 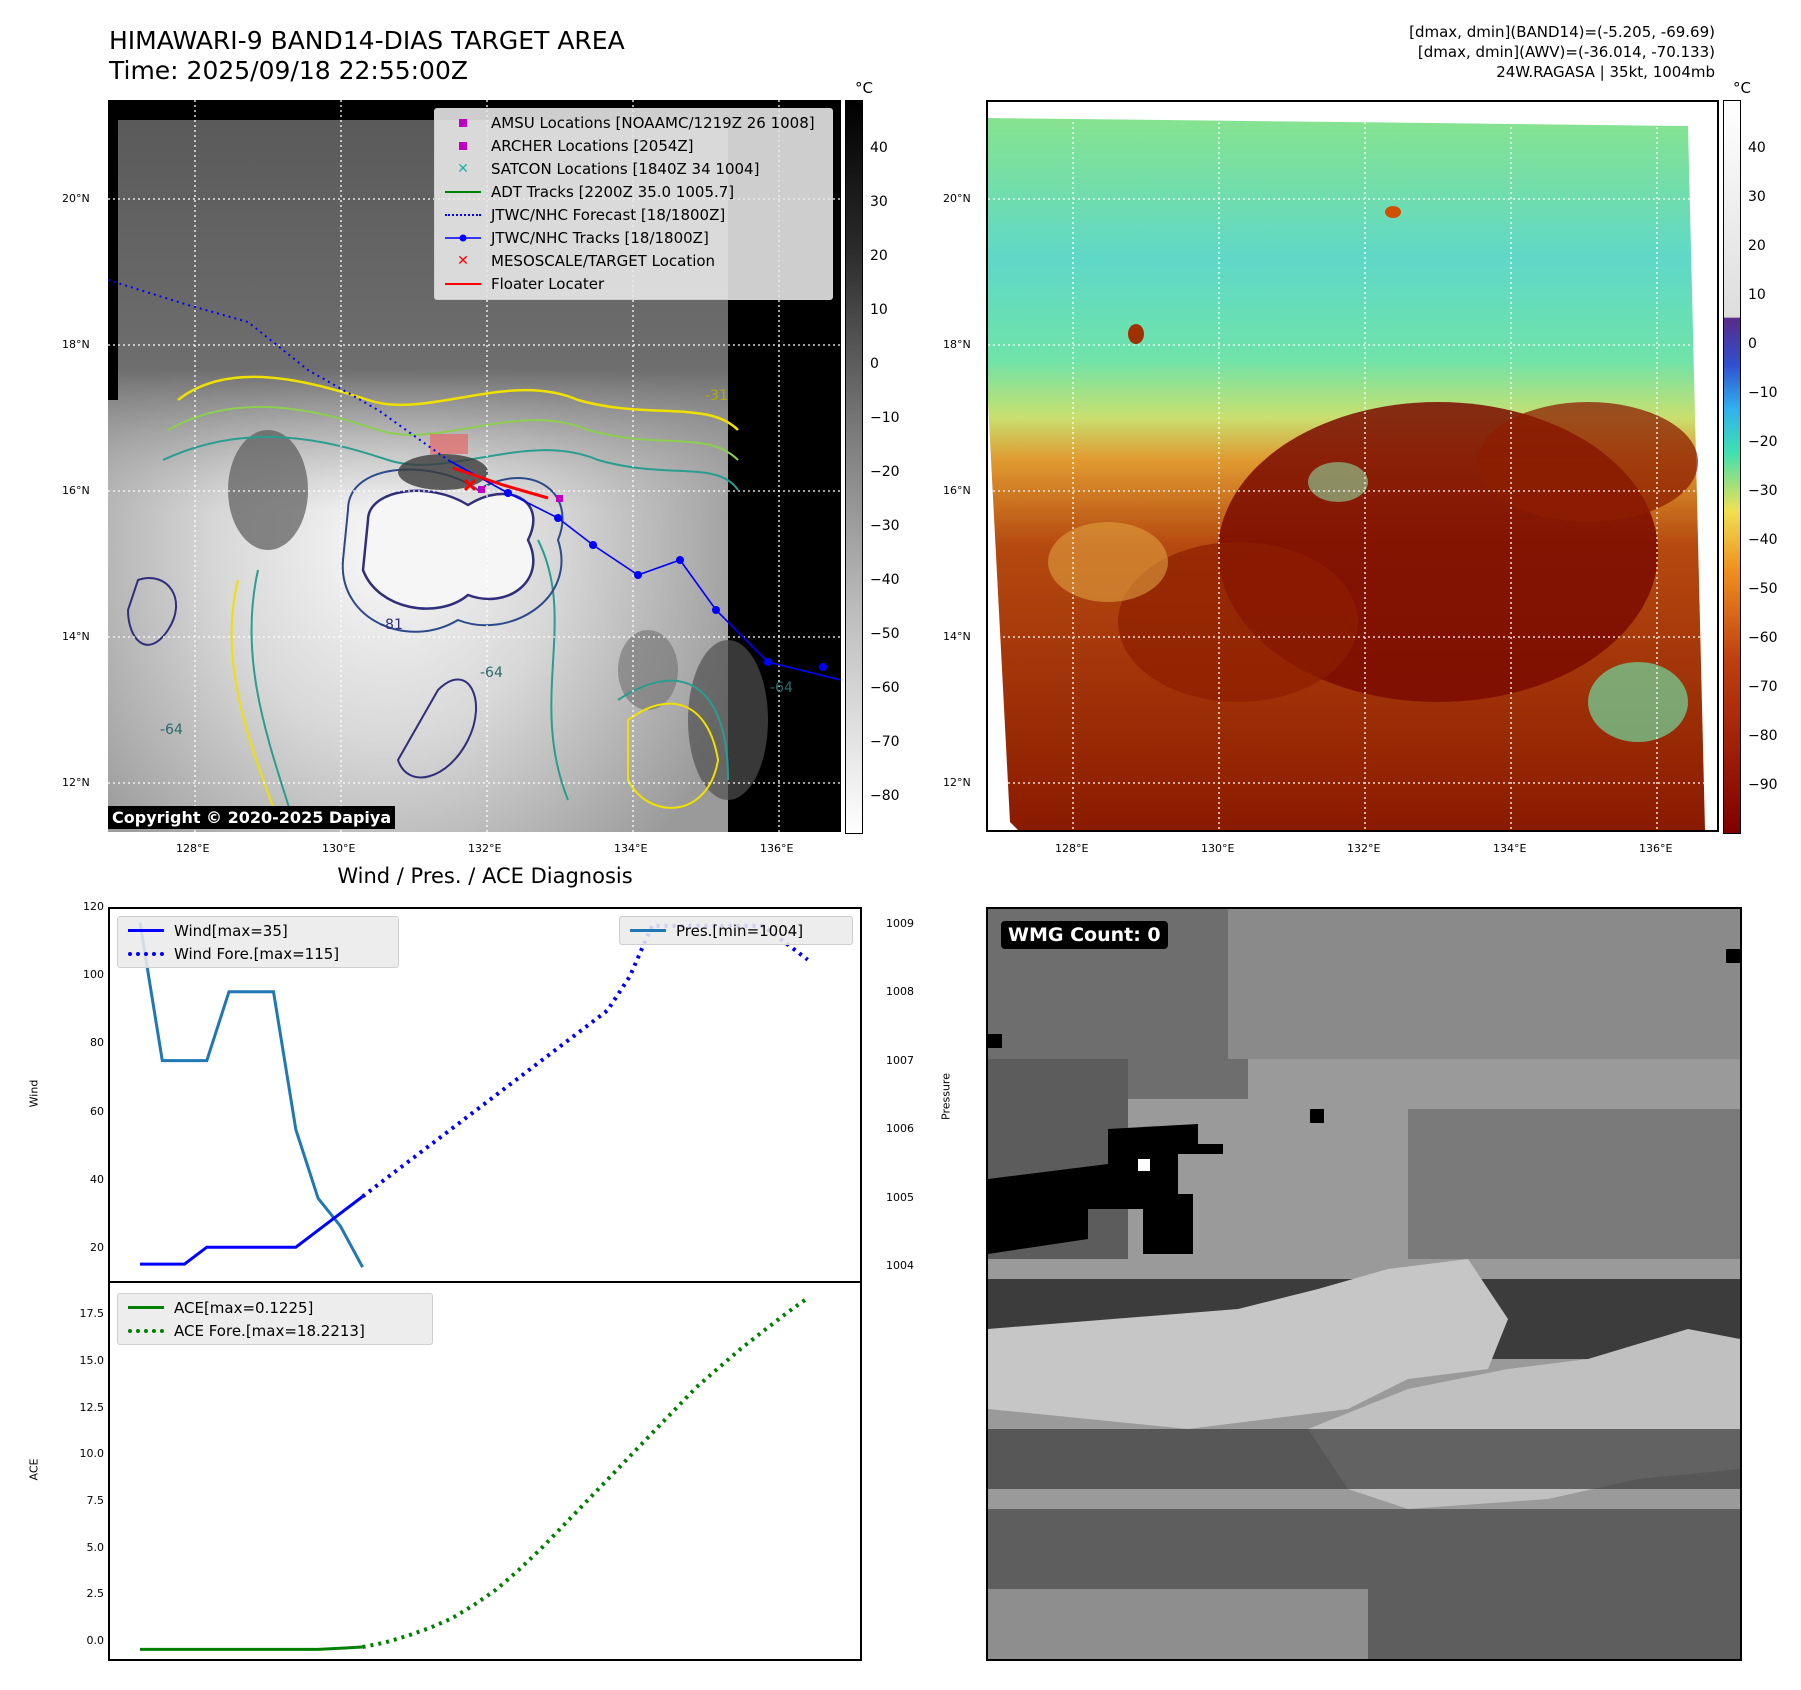 What do you see at coordinates (481, 489) in the screenshot?
I see `archer-location-marker` at bounding box center [481, 489].